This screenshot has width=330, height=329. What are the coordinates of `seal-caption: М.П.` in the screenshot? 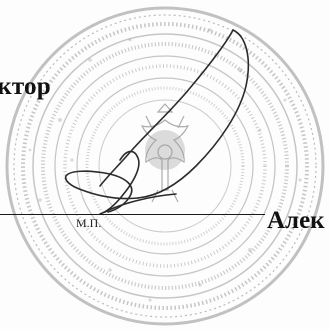 It's located at (89, 223).